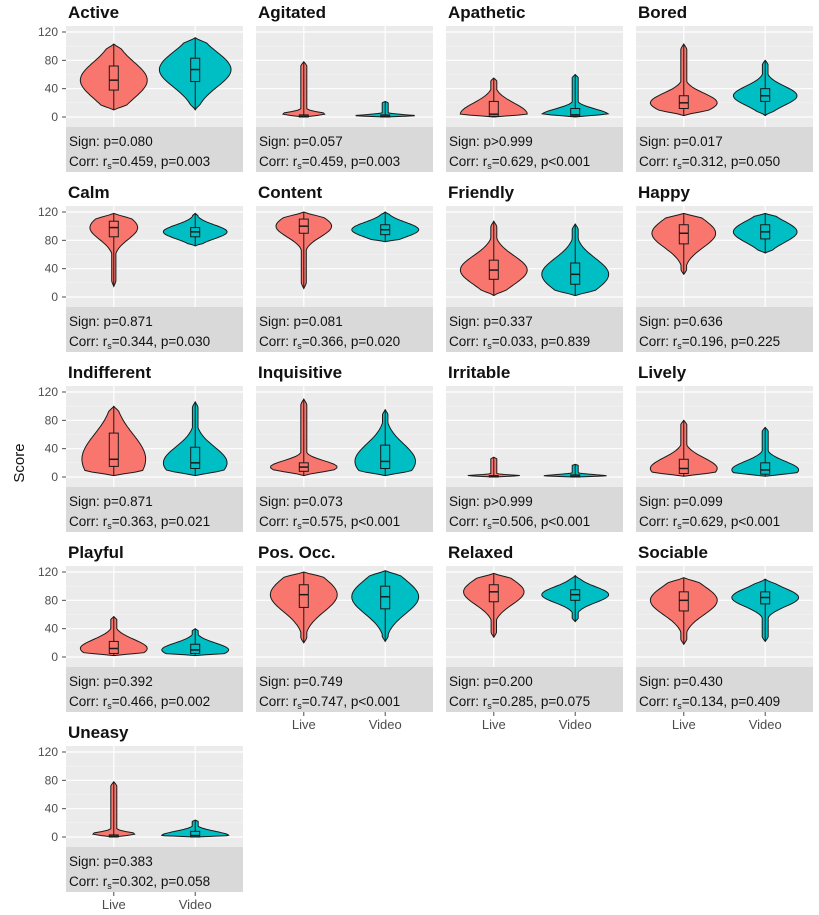 This screenshot has height=915, width=819. I want to click on correlation-text: Corr: rs=0.033, p=0.839, so click(519, 342).